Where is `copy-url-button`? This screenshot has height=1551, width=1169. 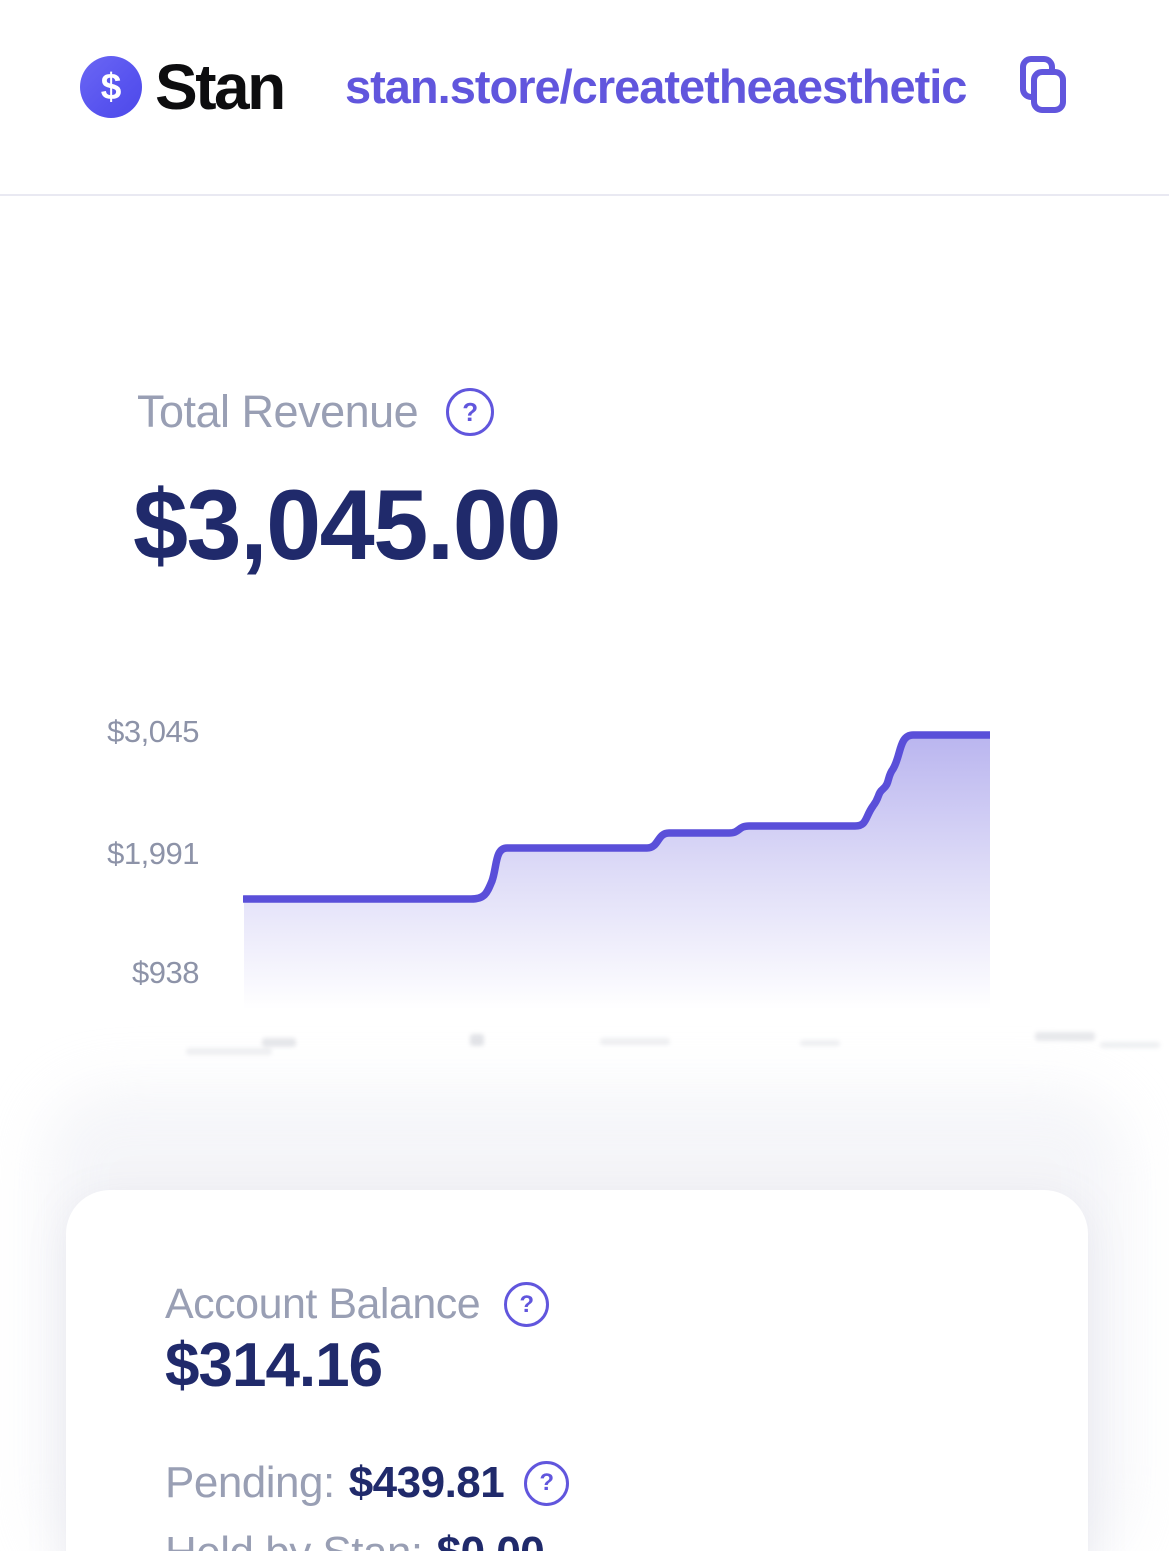
copy-url-button is located at coordinates (1041, 85).